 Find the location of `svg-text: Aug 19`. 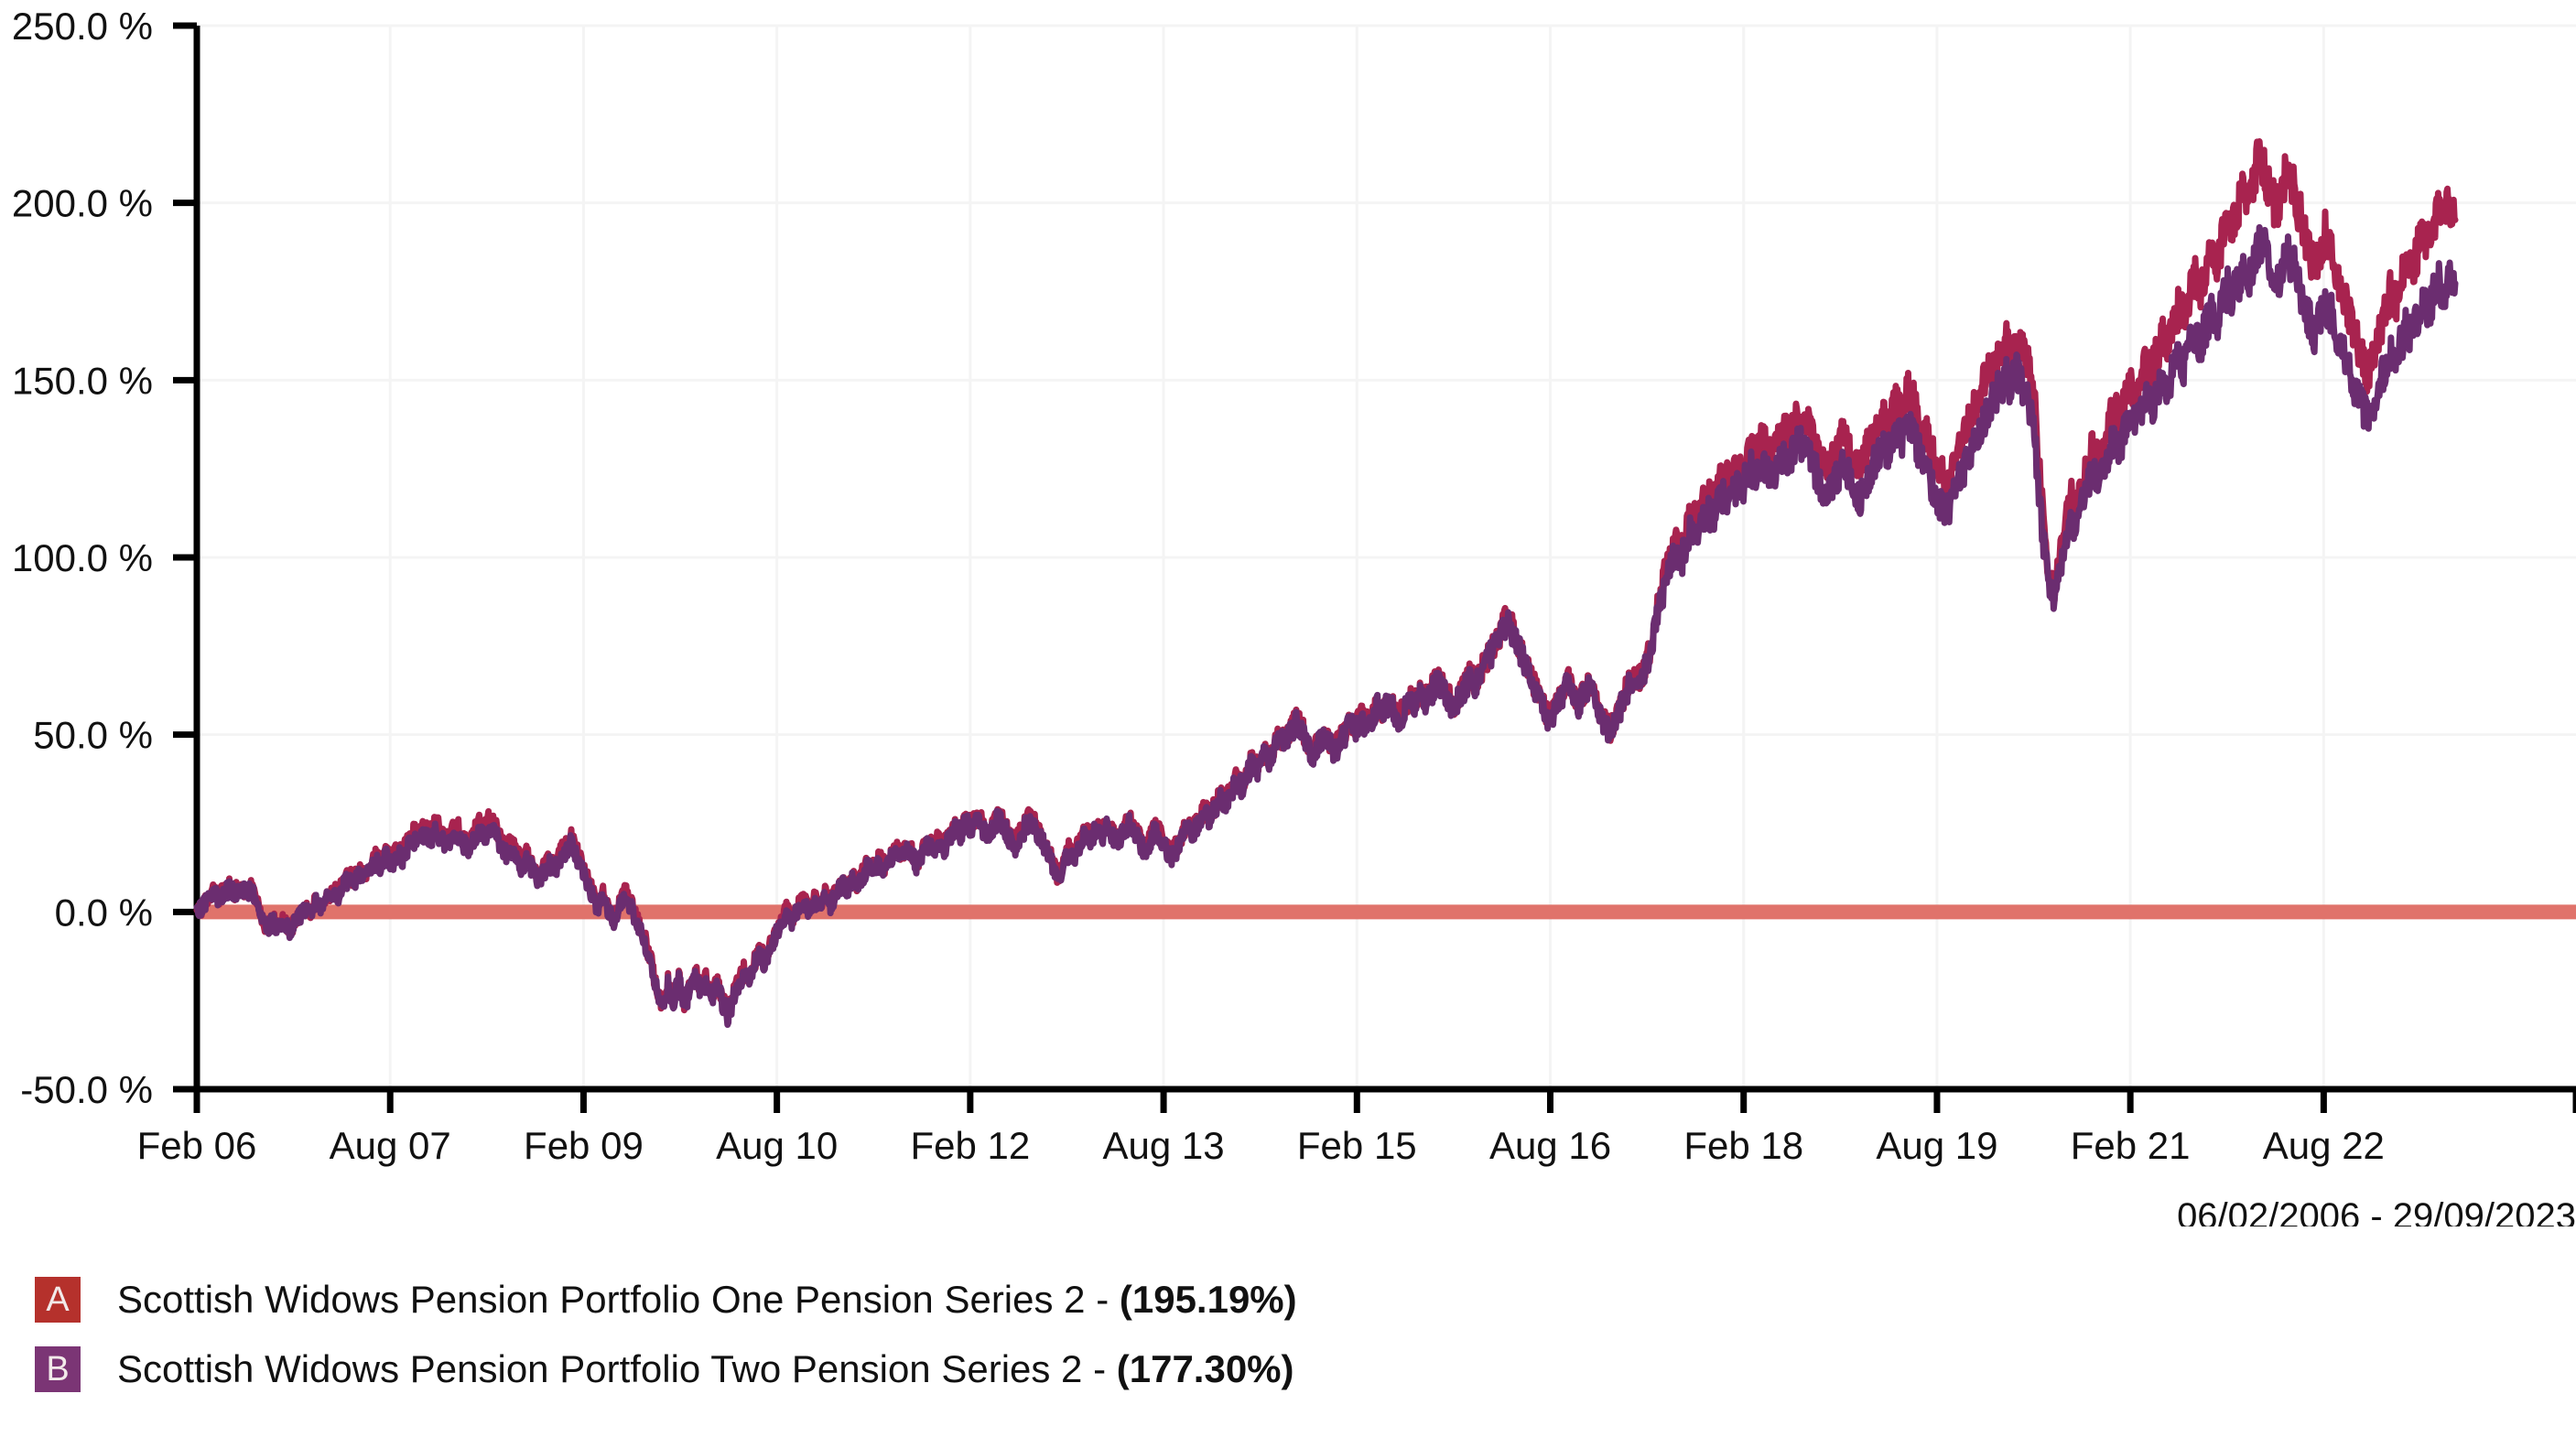

svg-text: Aug 19 is located at coordinates (1937, 1145).